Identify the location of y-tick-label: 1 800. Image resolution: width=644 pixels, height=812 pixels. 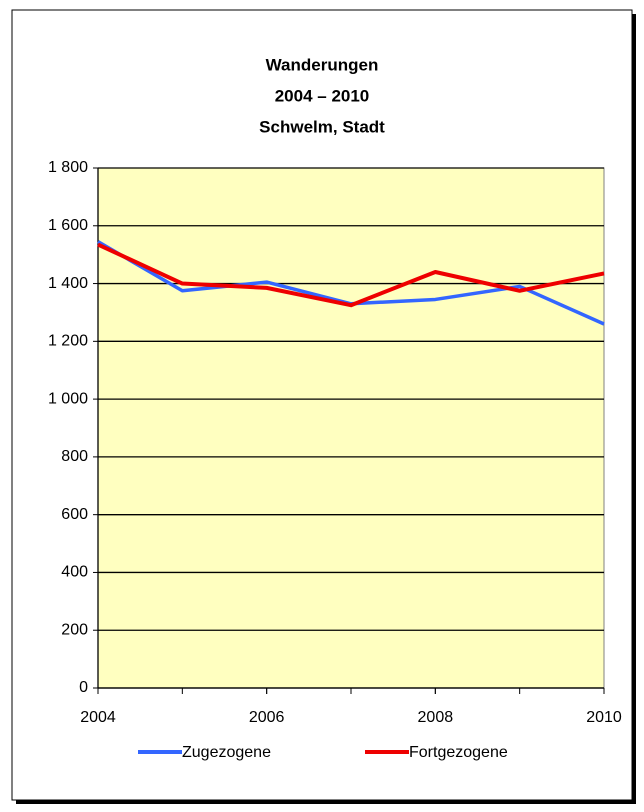
(68, 167).